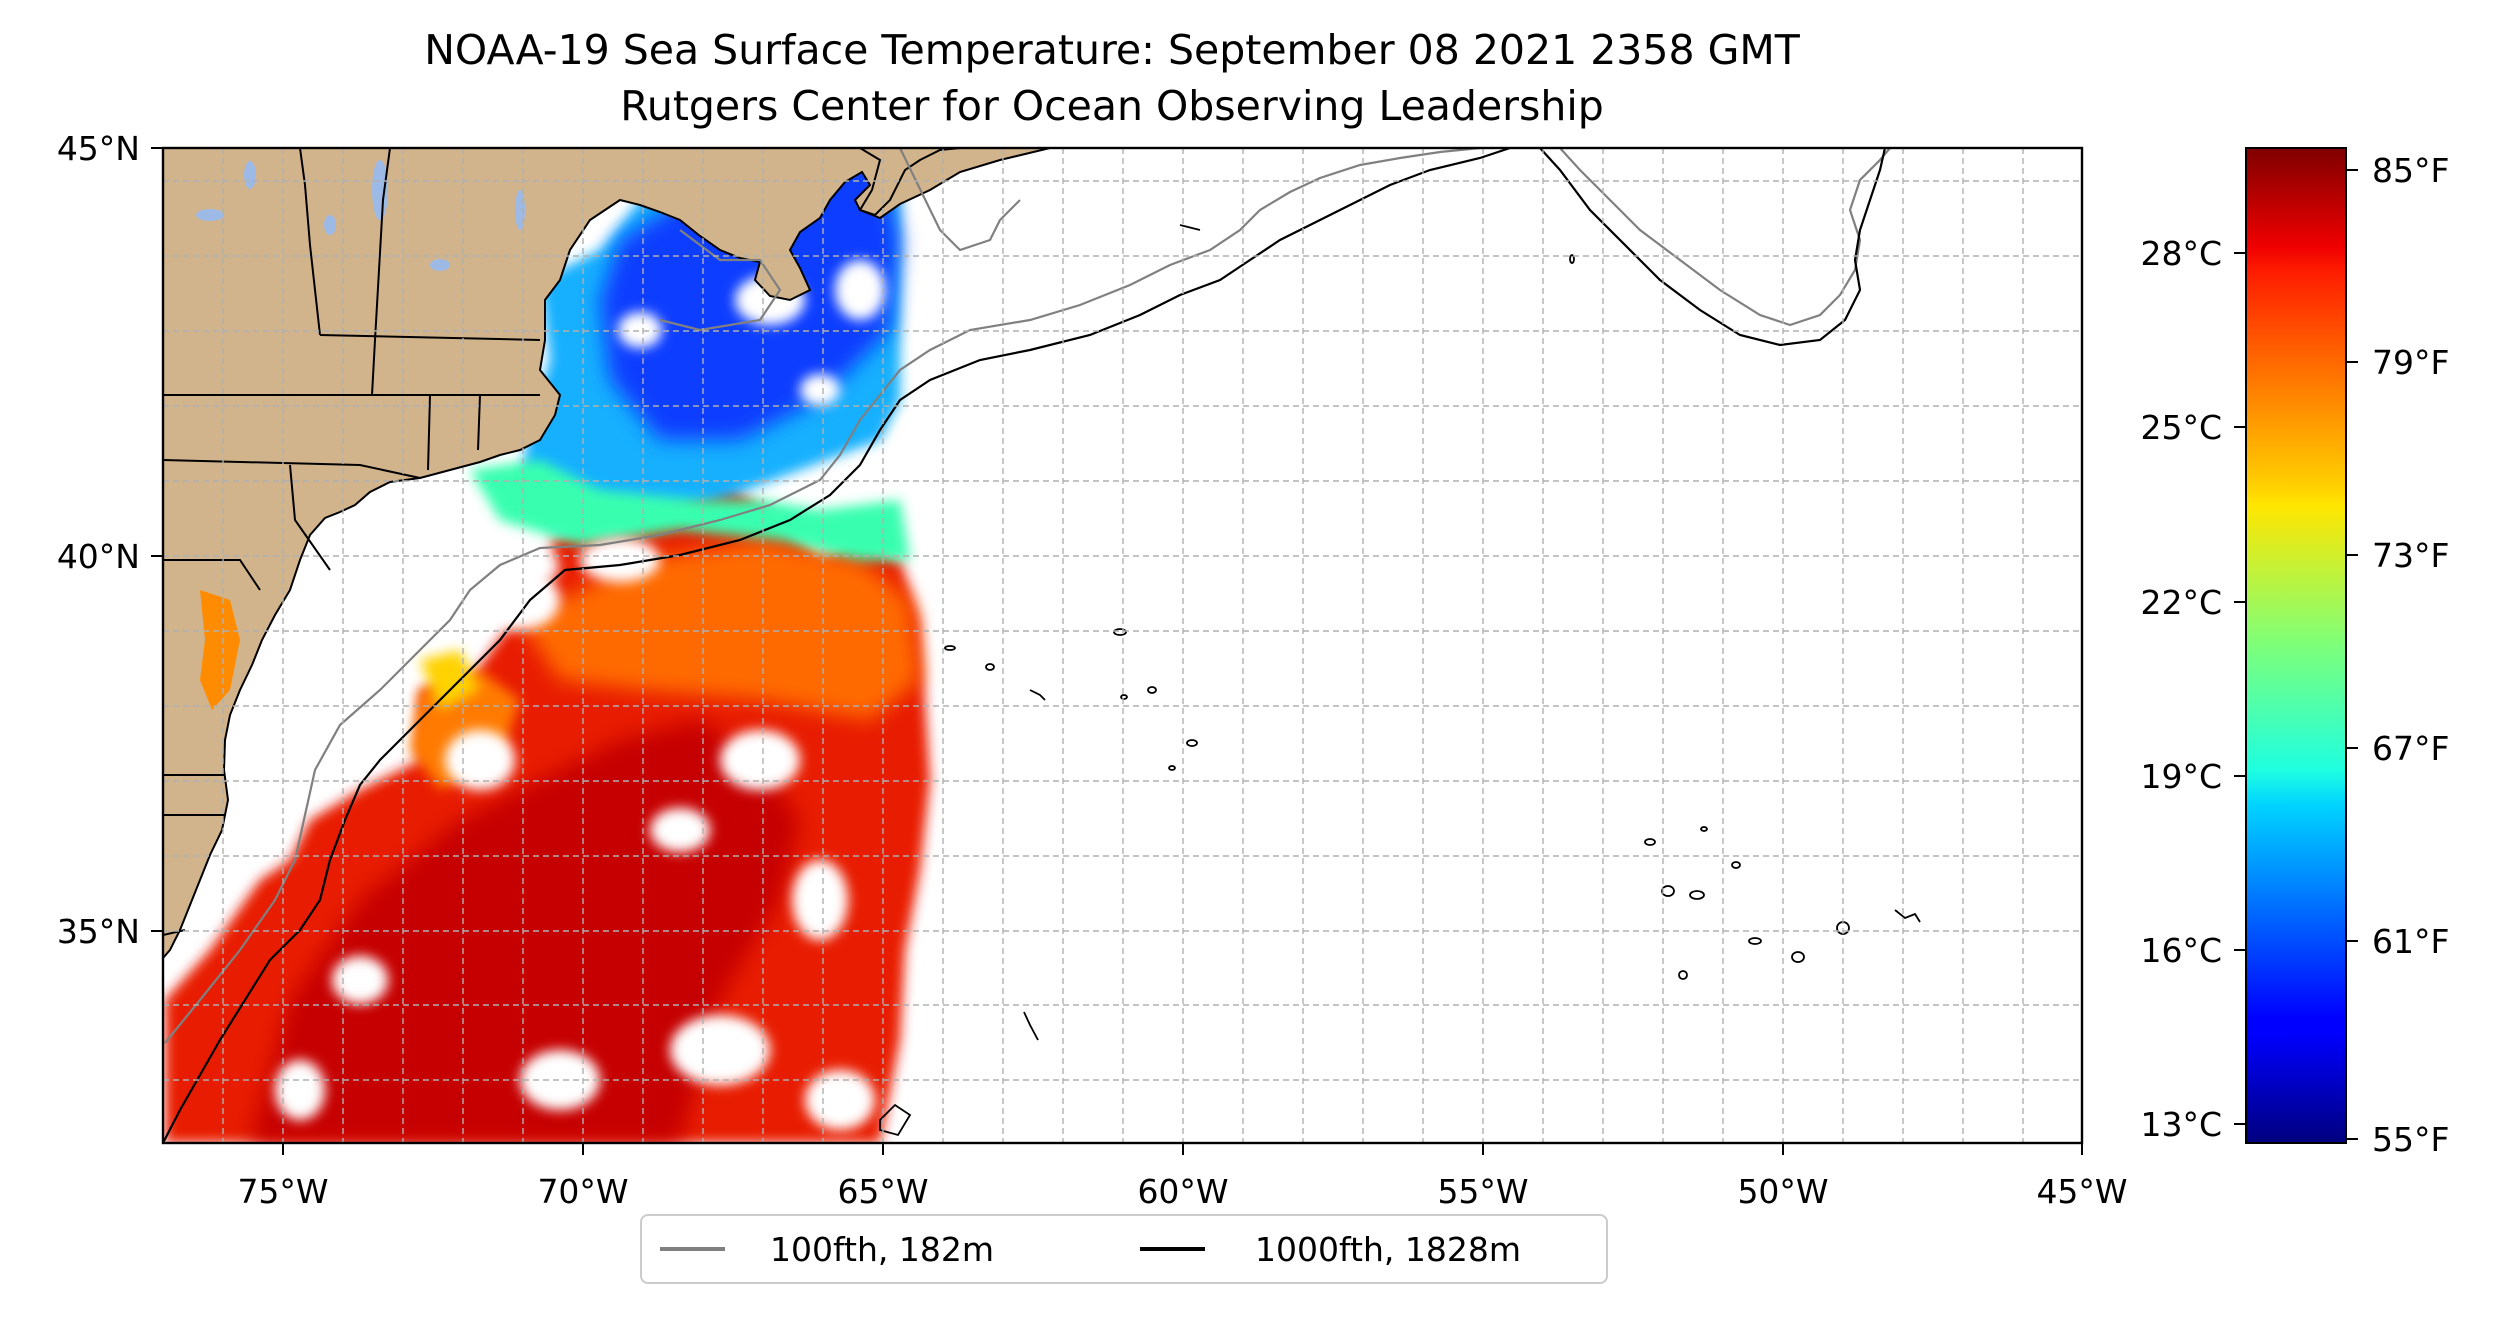 Image resolution: width=2502 pixels, height=1318 pixels. I want to click on x-tick-labels: 75°W 70°W 65°W 60°W 55°W 50°W 45°W, so click(1182, 1191).